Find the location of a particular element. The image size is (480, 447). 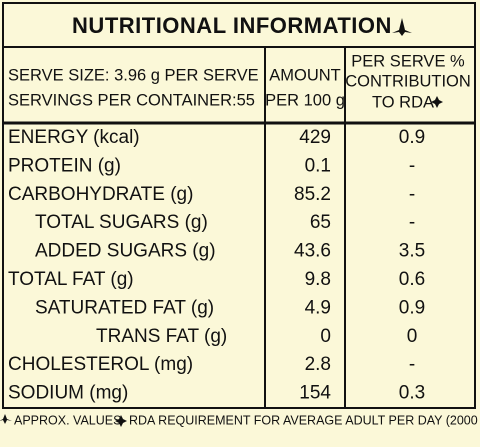

amount-per-100g: 2.8 is located at coordinates (318, 364).